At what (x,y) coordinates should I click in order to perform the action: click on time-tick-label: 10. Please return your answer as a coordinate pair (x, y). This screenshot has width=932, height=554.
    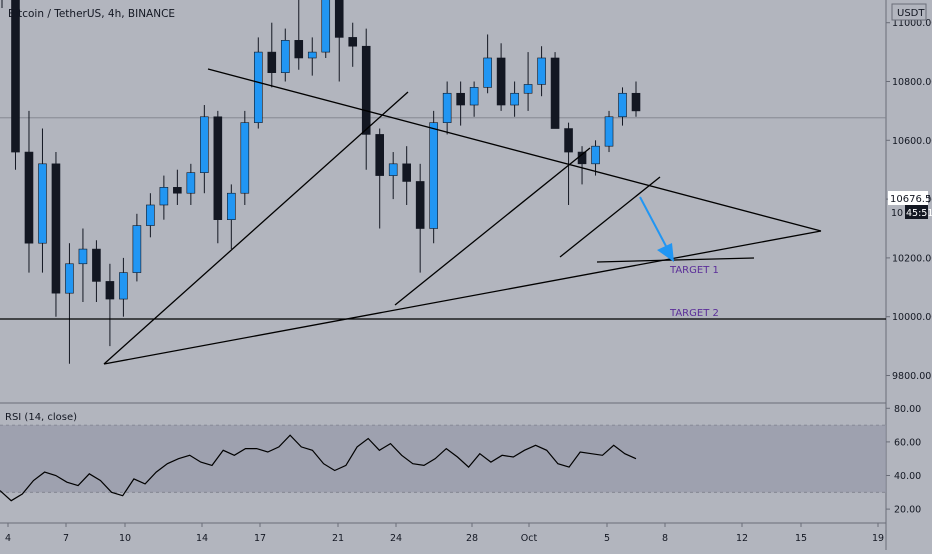
    Looking at the image, I should click on (125, 538).